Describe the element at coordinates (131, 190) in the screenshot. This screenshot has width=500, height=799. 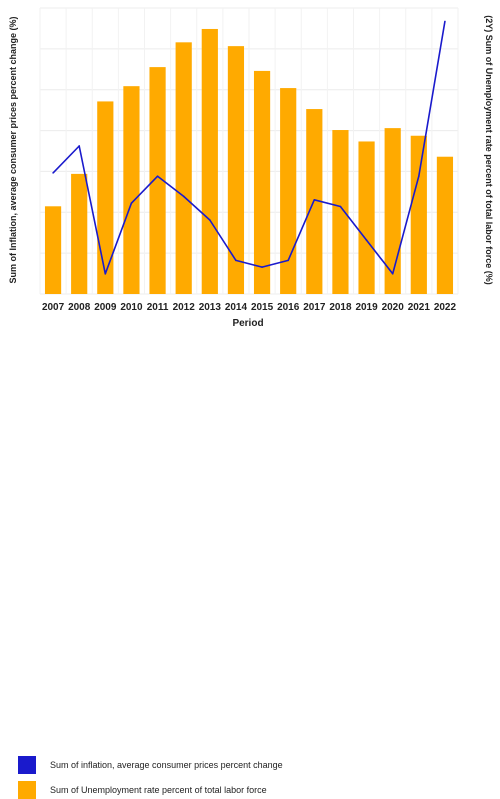
I see `bar-2010` at that location.